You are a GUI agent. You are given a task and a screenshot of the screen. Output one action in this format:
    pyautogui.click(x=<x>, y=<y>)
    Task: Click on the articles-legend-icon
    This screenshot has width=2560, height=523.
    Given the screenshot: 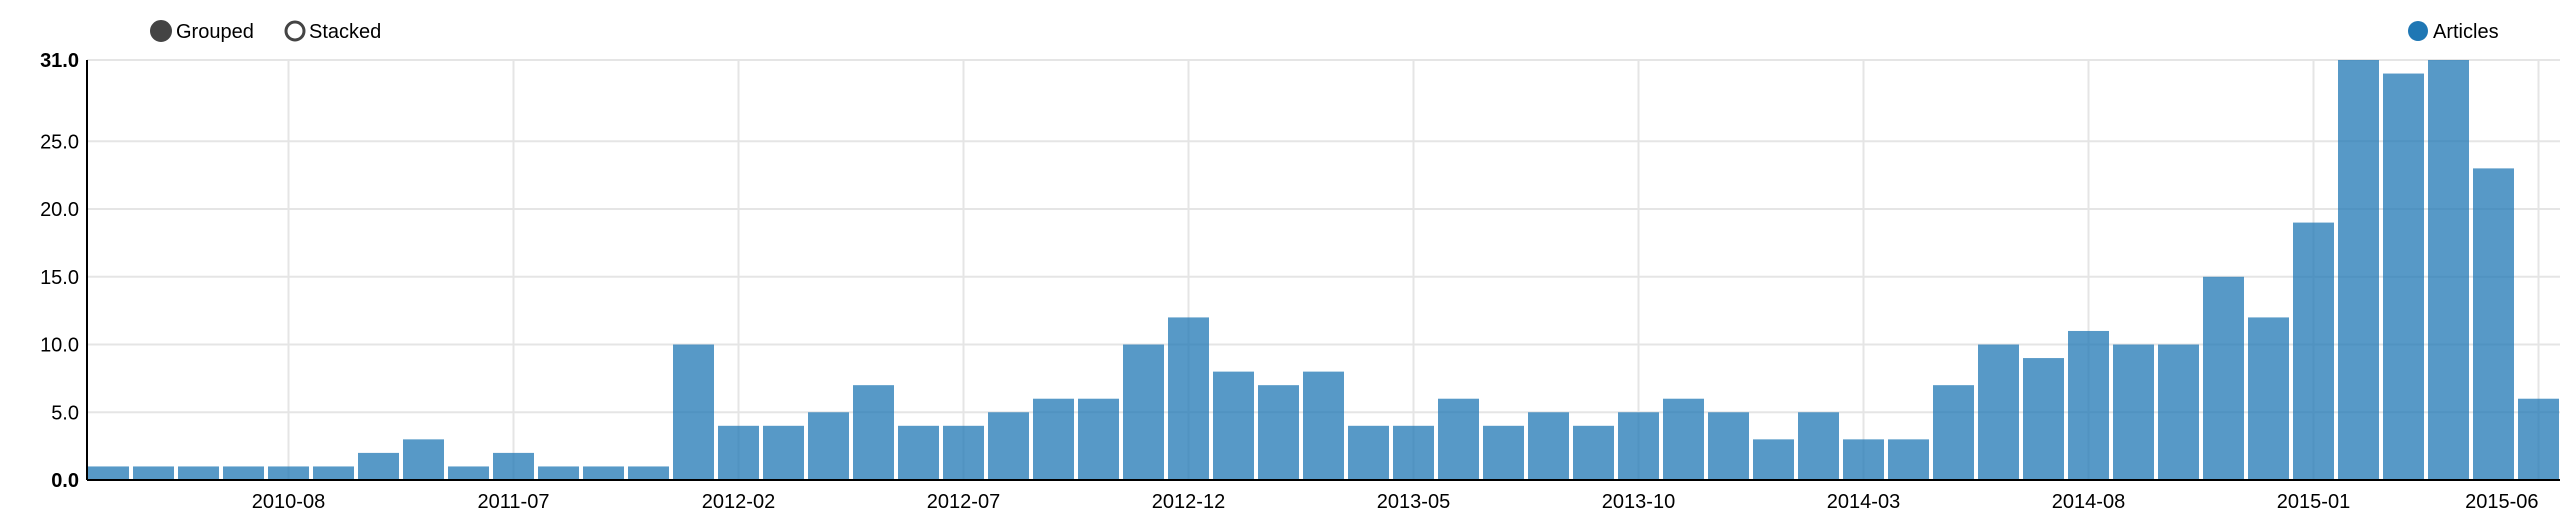 What is the action you would take?
    pyautogui.click(x=2418, y=31)
    